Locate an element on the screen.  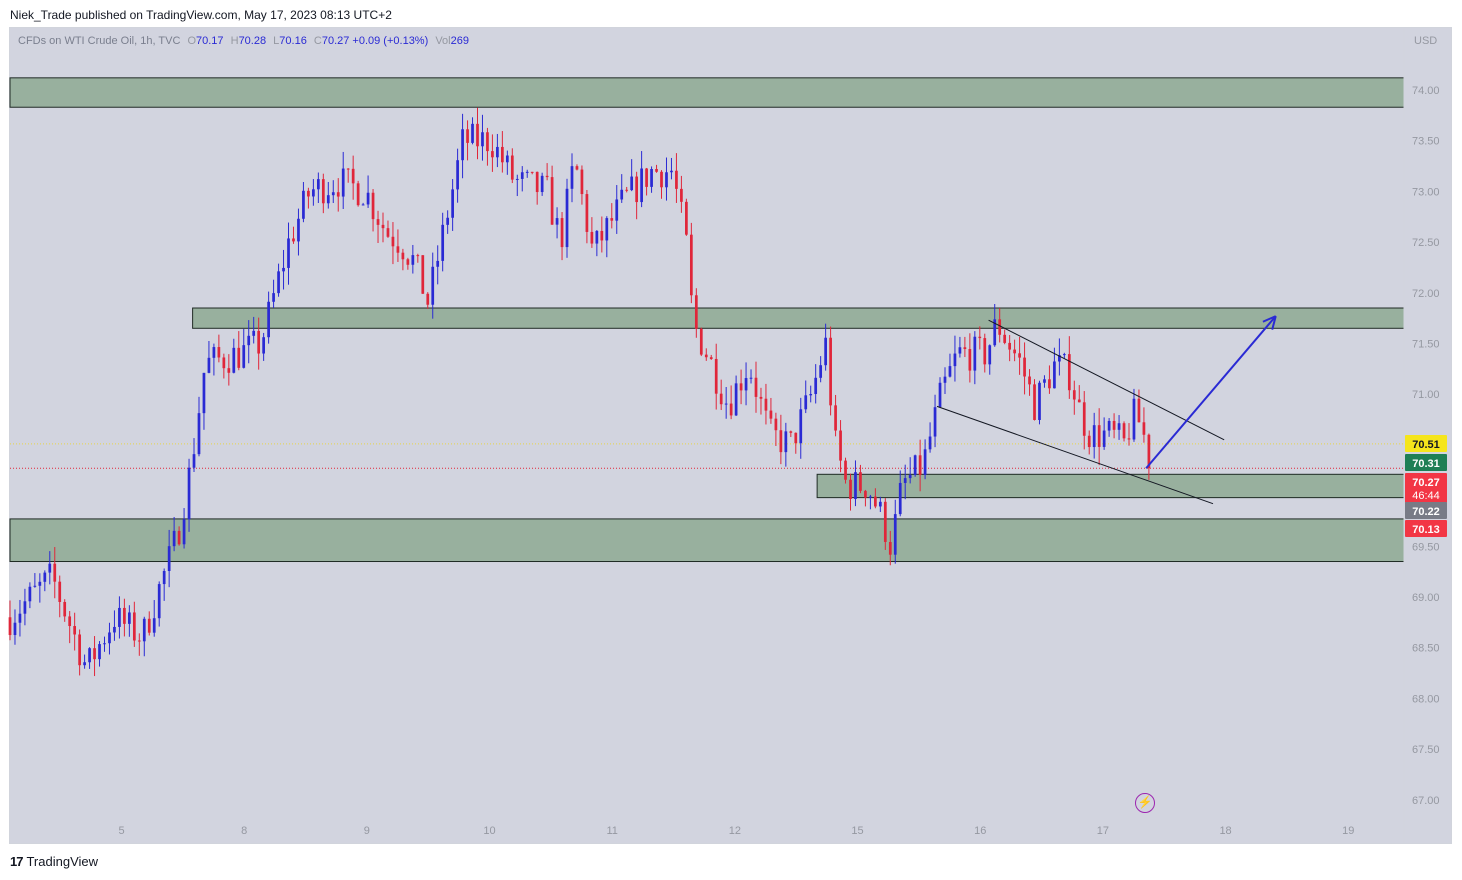
currency-label: USD is located at coordinates (1426, 41).